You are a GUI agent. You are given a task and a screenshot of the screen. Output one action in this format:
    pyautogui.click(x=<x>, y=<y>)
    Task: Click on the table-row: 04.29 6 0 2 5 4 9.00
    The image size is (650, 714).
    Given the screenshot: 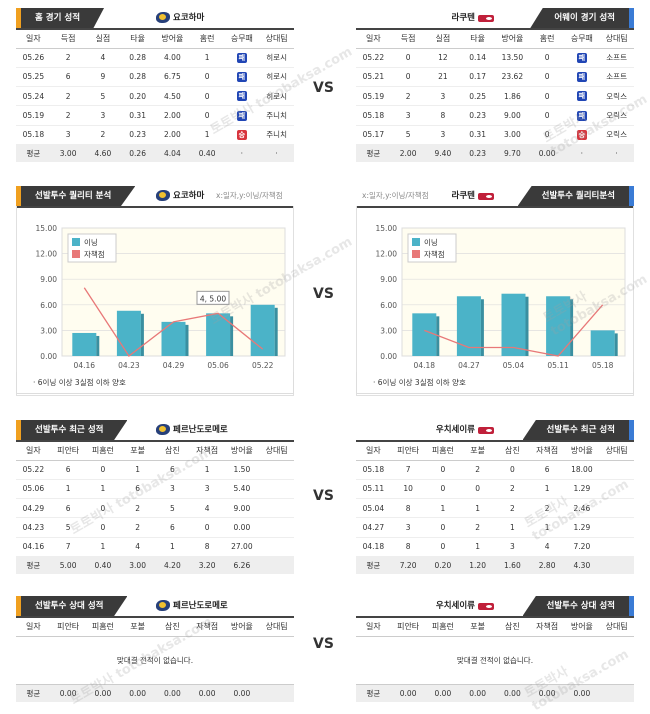 What is the action you would take?
    pyautogui.click(x=155, y=508)
    